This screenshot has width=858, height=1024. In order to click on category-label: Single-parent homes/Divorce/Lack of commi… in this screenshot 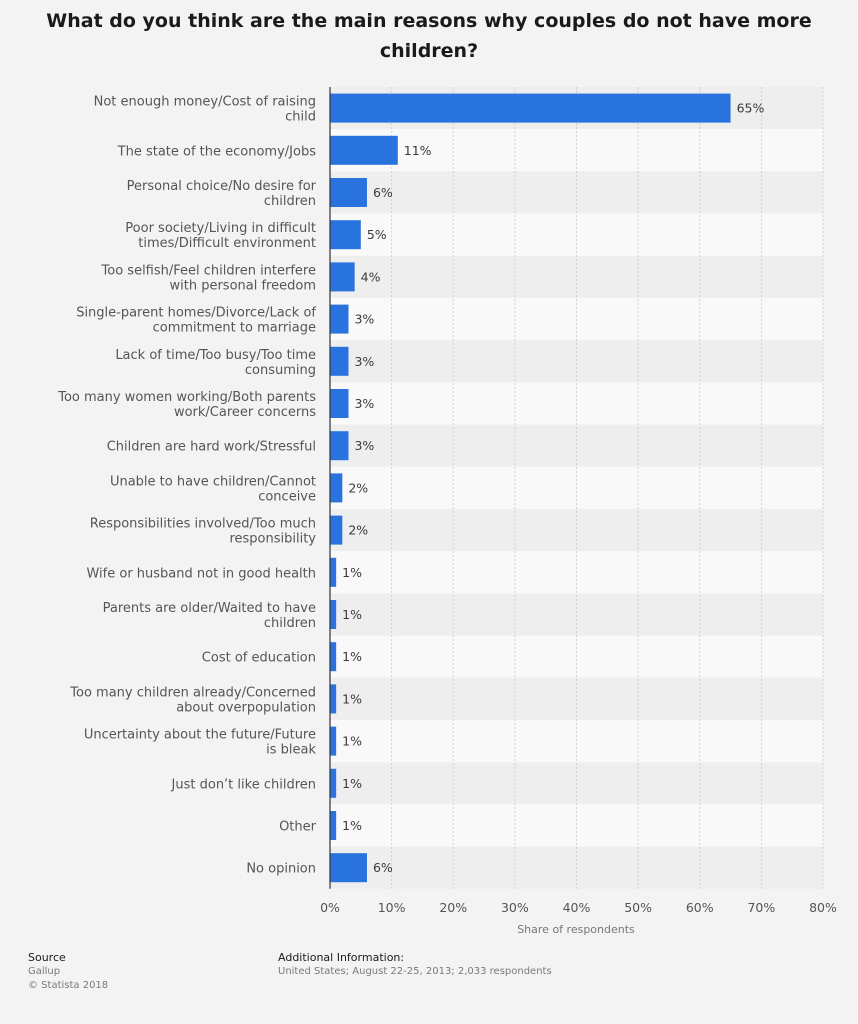, I will do `click(196, 321)`.